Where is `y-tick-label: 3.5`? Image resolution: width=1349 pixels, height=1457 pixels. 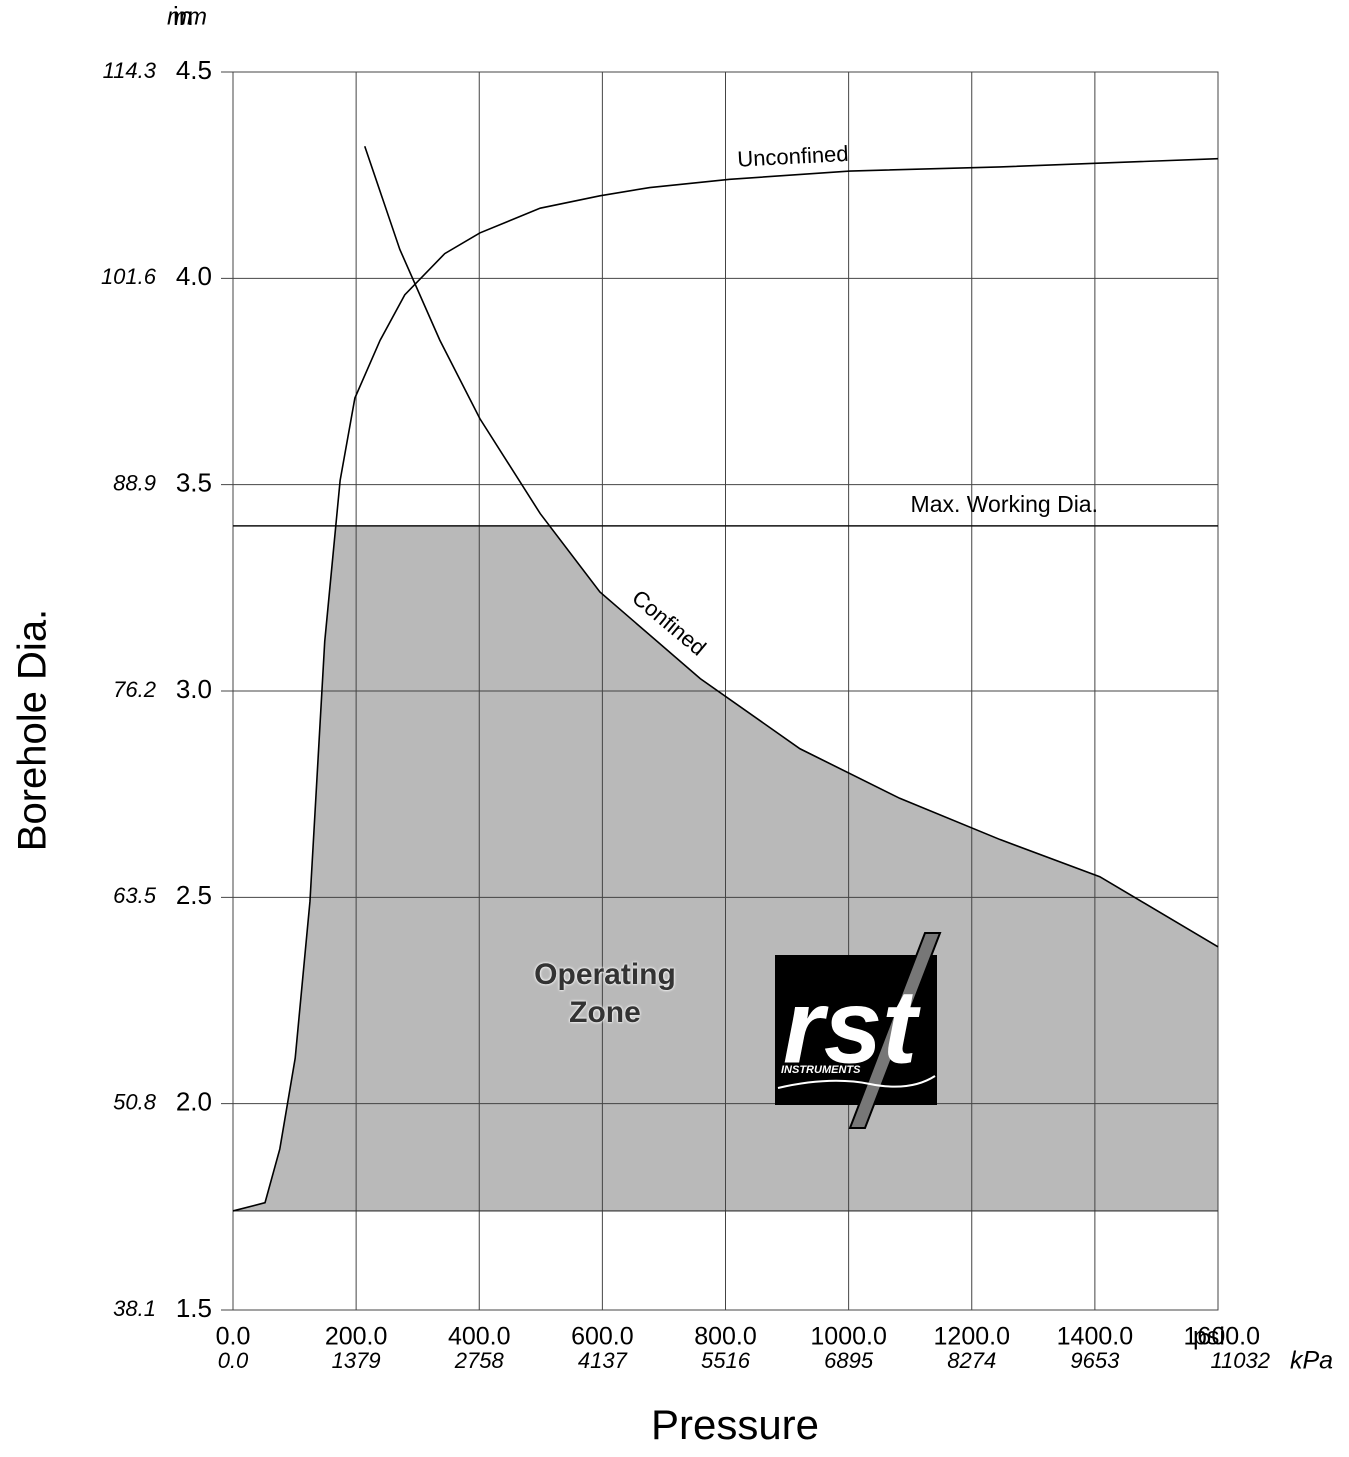 y-tick-label: 3.5 is located at coordinates (194, 483).